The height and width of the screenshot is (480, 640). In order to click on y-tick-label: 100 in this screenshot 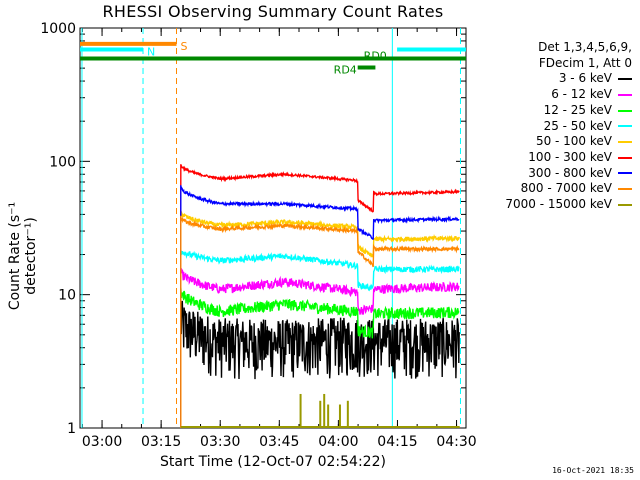, I will do `click(62, 162)`.